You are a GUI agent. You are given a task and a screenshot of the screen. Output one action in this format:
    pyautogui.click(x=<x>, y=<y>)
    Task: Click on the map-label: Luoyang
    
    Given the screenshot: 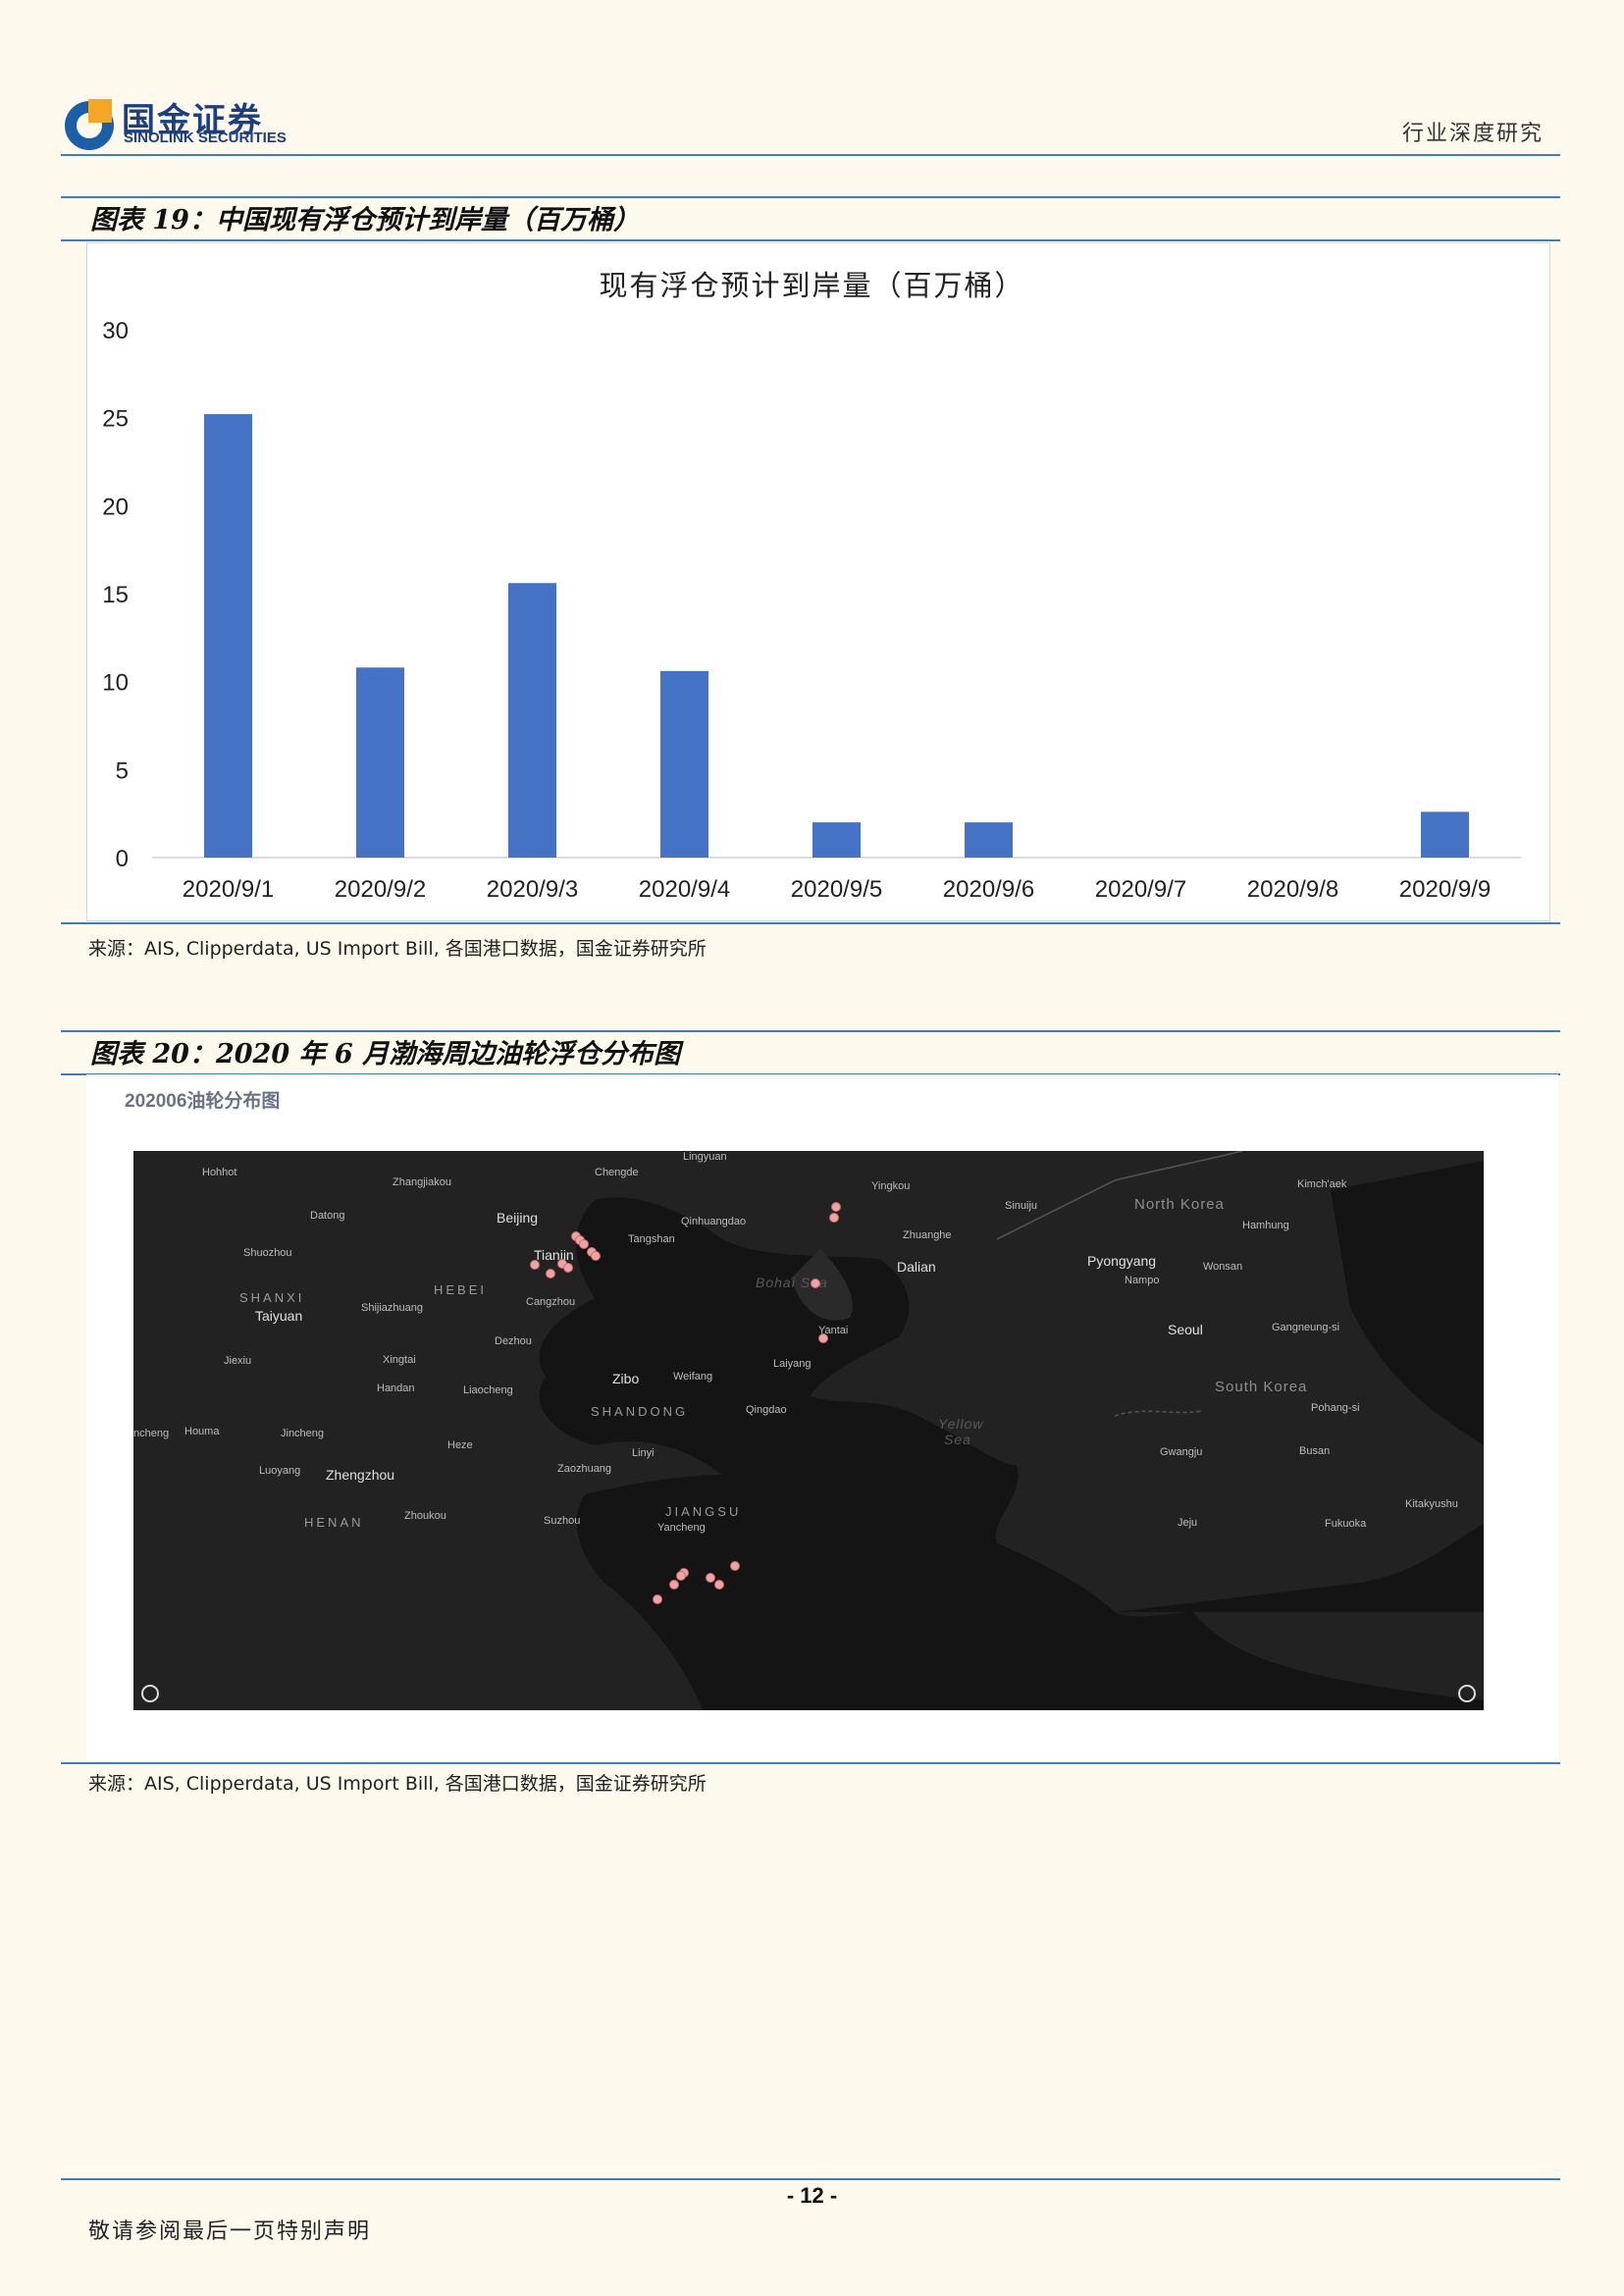 What is the action you would take?
    pyautogui.click(x=280, y=1471)
    